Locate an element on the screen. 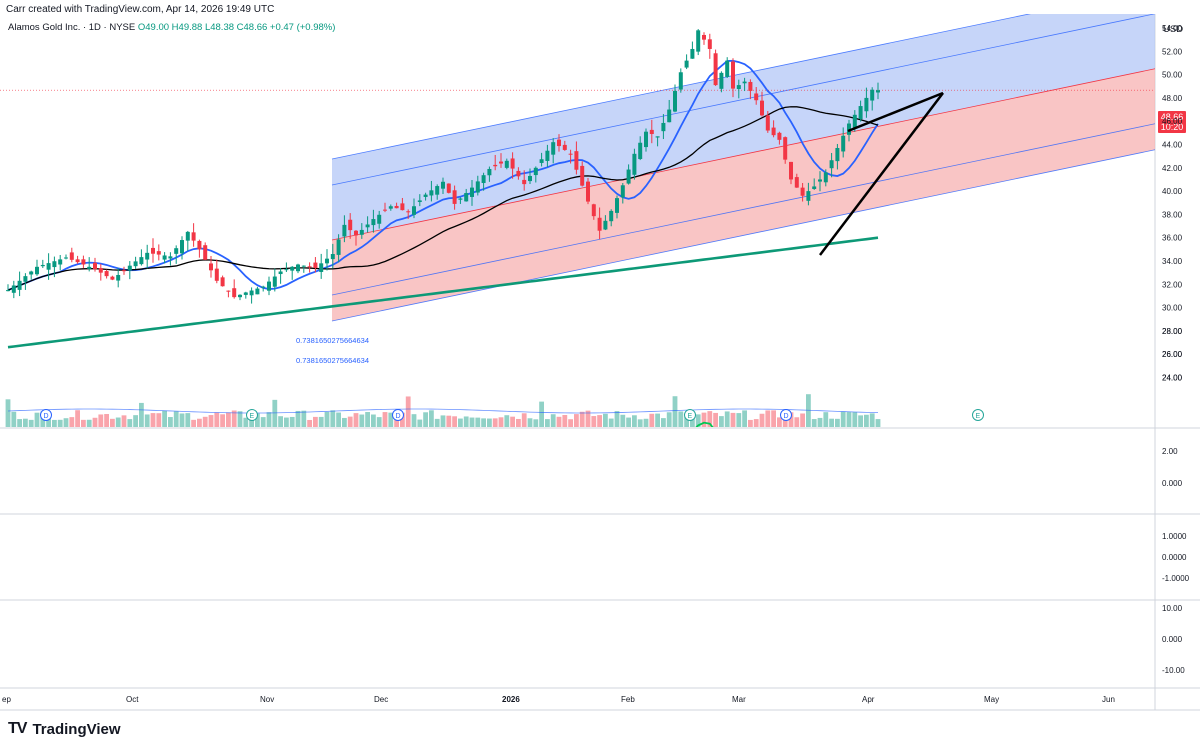 This screenshot has width=1200, height=748. y-tick-label: 10.00 is located at coordinates (1172, 608).